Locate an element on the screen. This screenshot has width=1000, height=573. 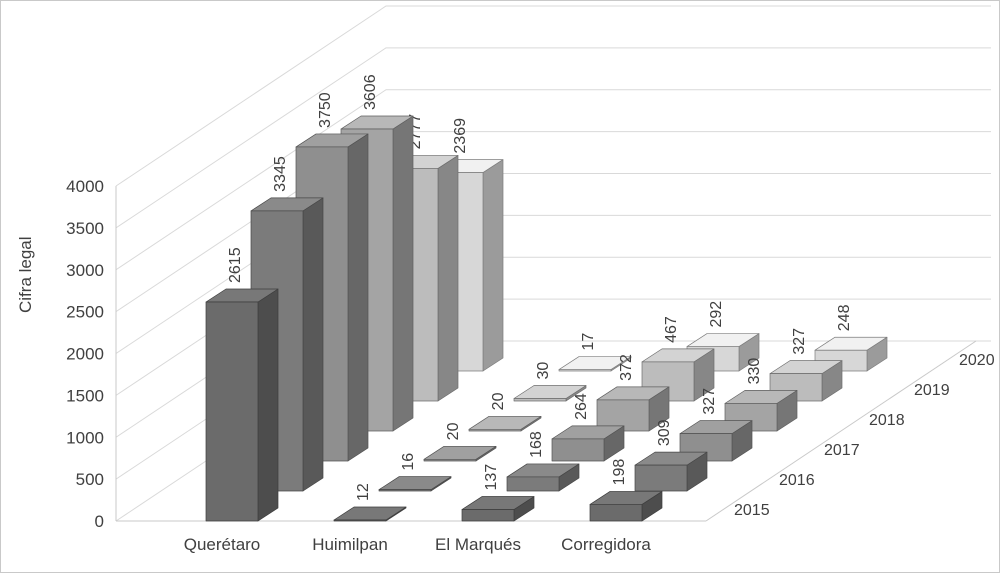
value-label: 467 is located at coordinates (671, 329).